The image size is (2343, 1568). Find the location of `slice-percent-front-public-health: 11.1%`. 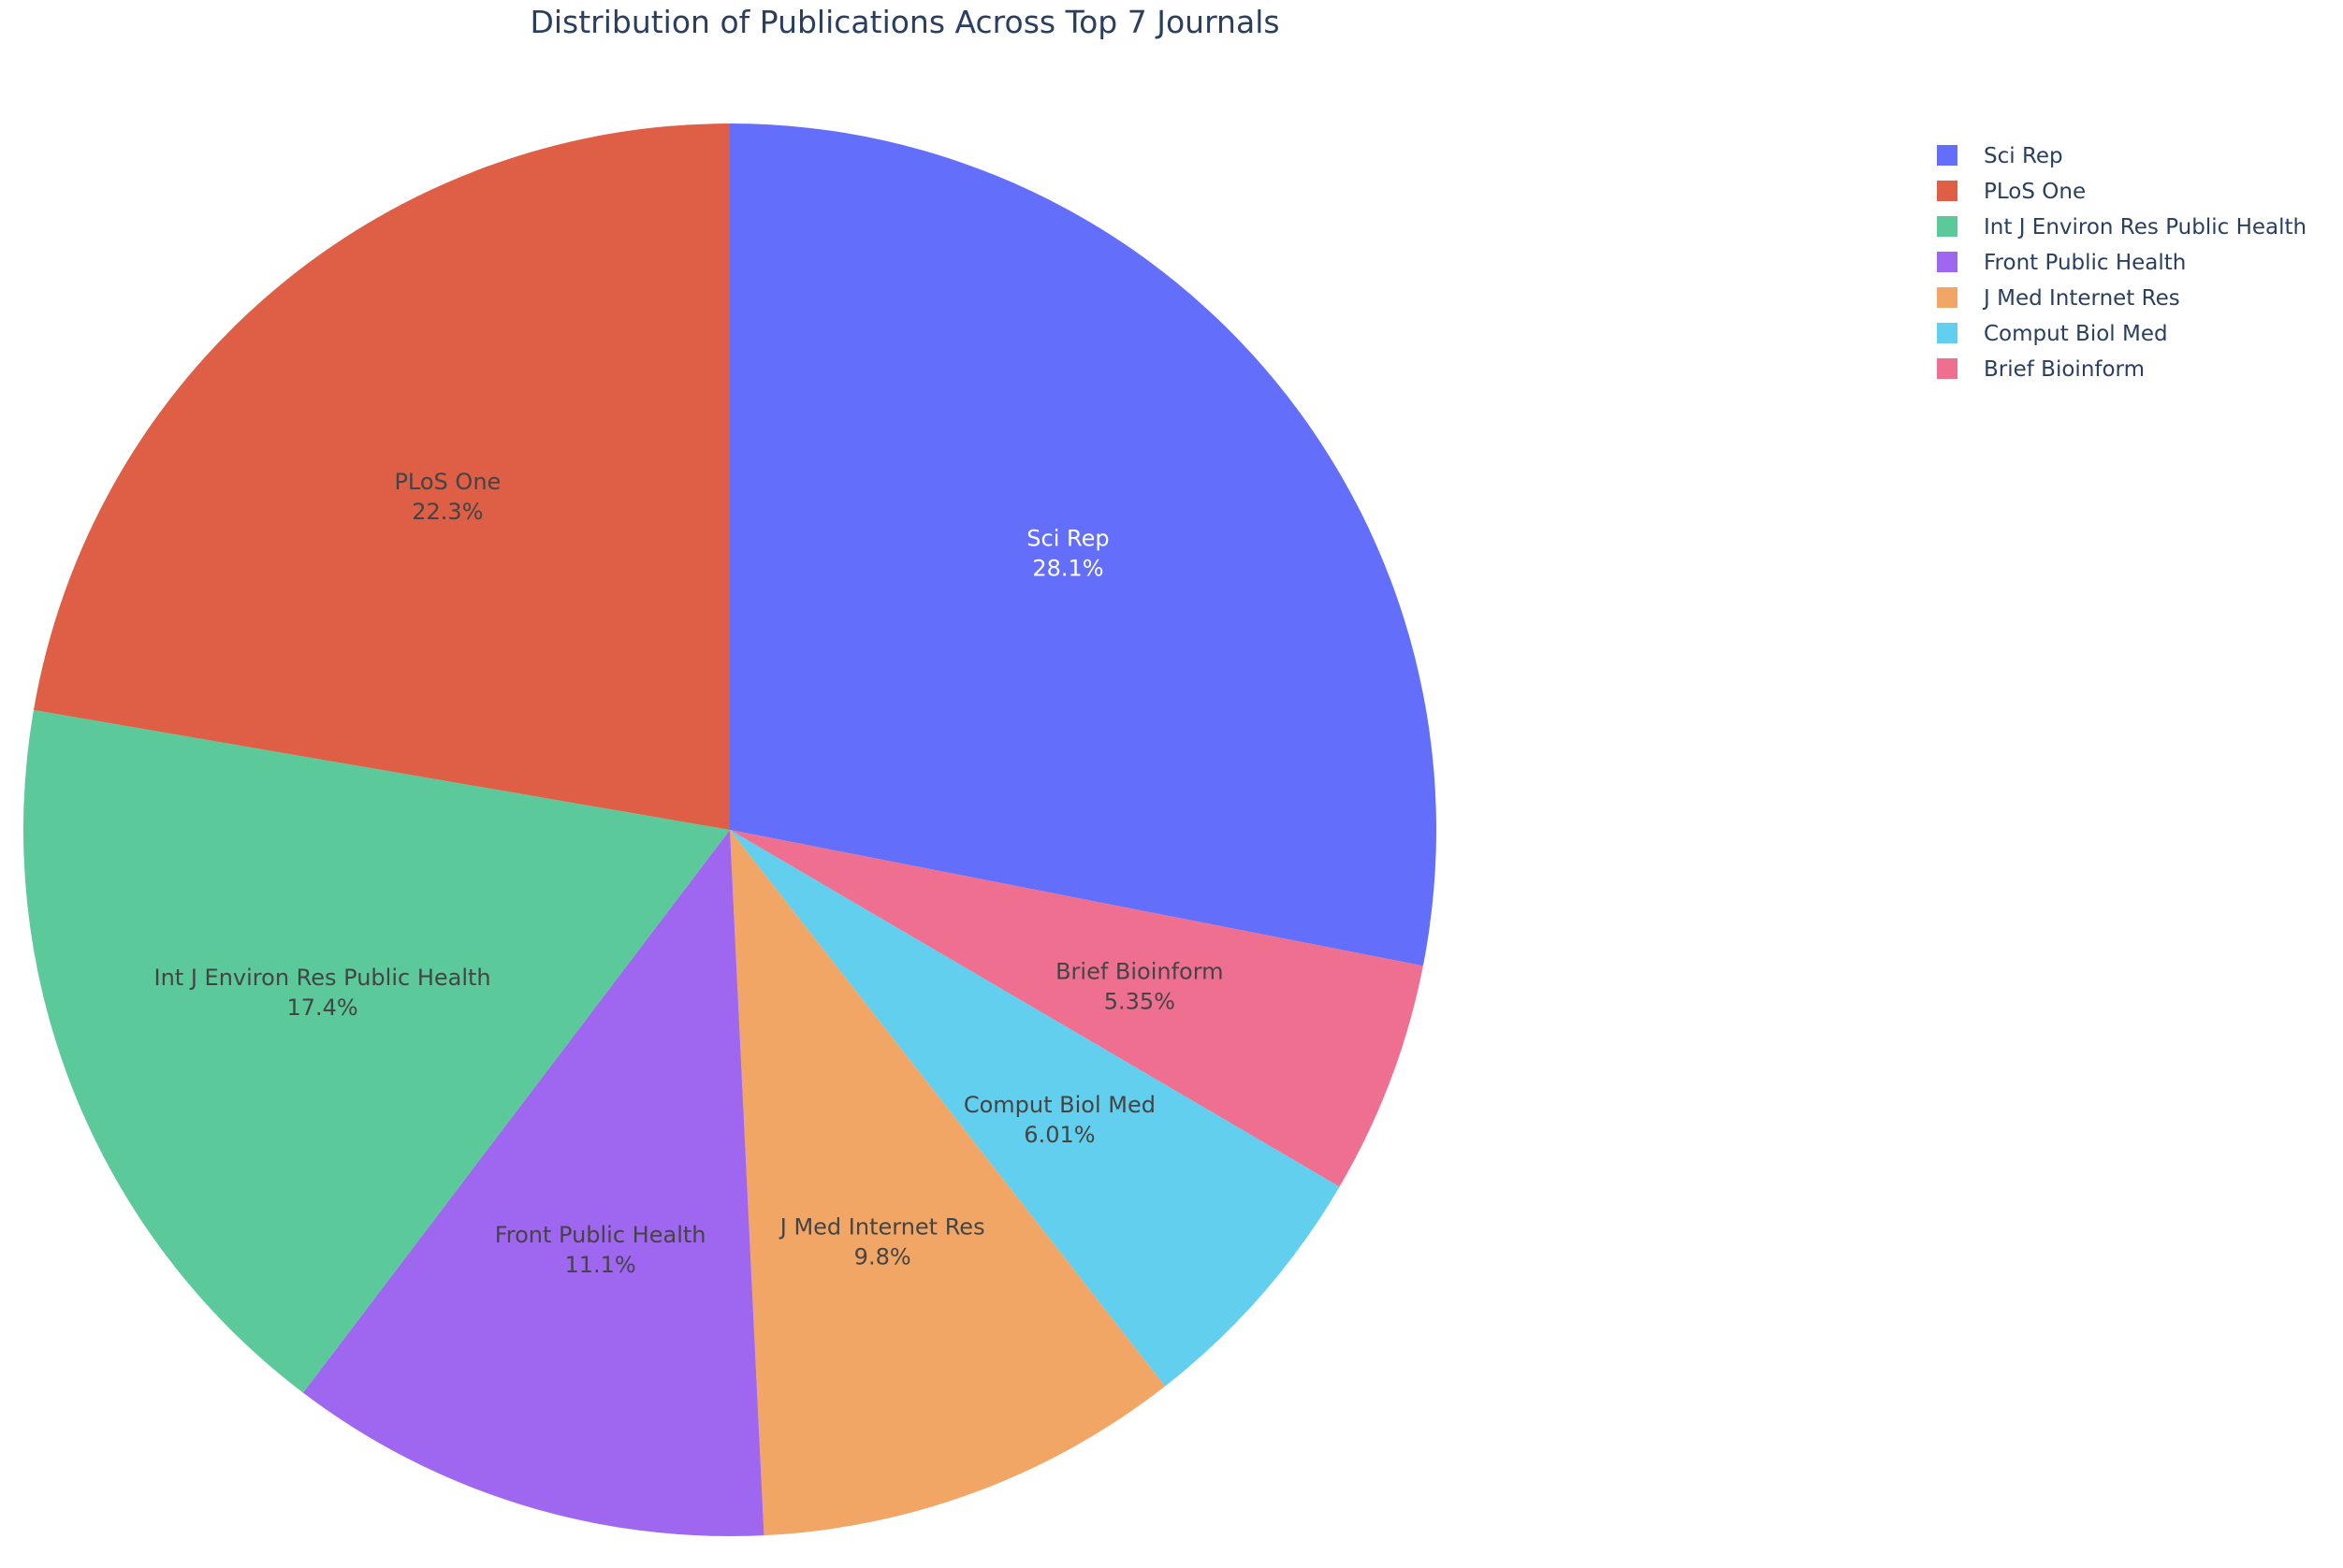

slice-percent-front-public-health: 11.1% is located at coordinates (599, 1265).